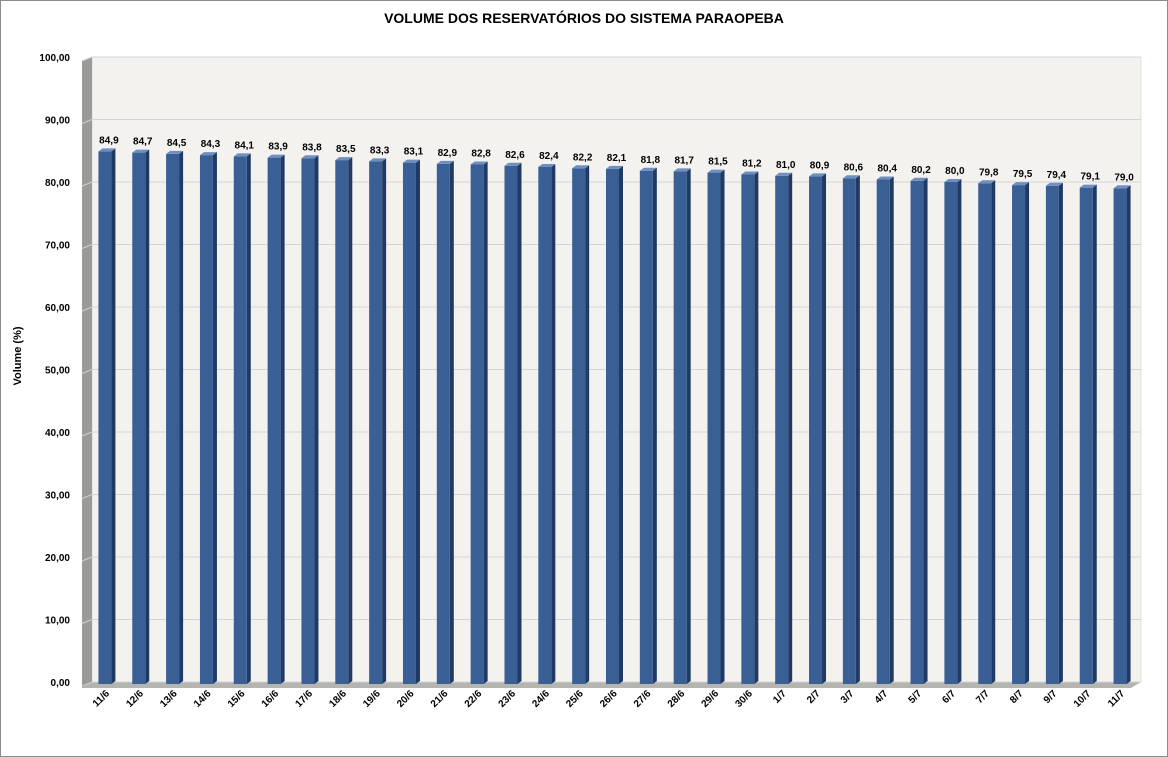 Image resolution: width=1168 pixels, height=757 pixels. What do you see at coordinates (752, 164) in the screenshot?
I see `data-label: 81,2` at bounding box center [752, 164].